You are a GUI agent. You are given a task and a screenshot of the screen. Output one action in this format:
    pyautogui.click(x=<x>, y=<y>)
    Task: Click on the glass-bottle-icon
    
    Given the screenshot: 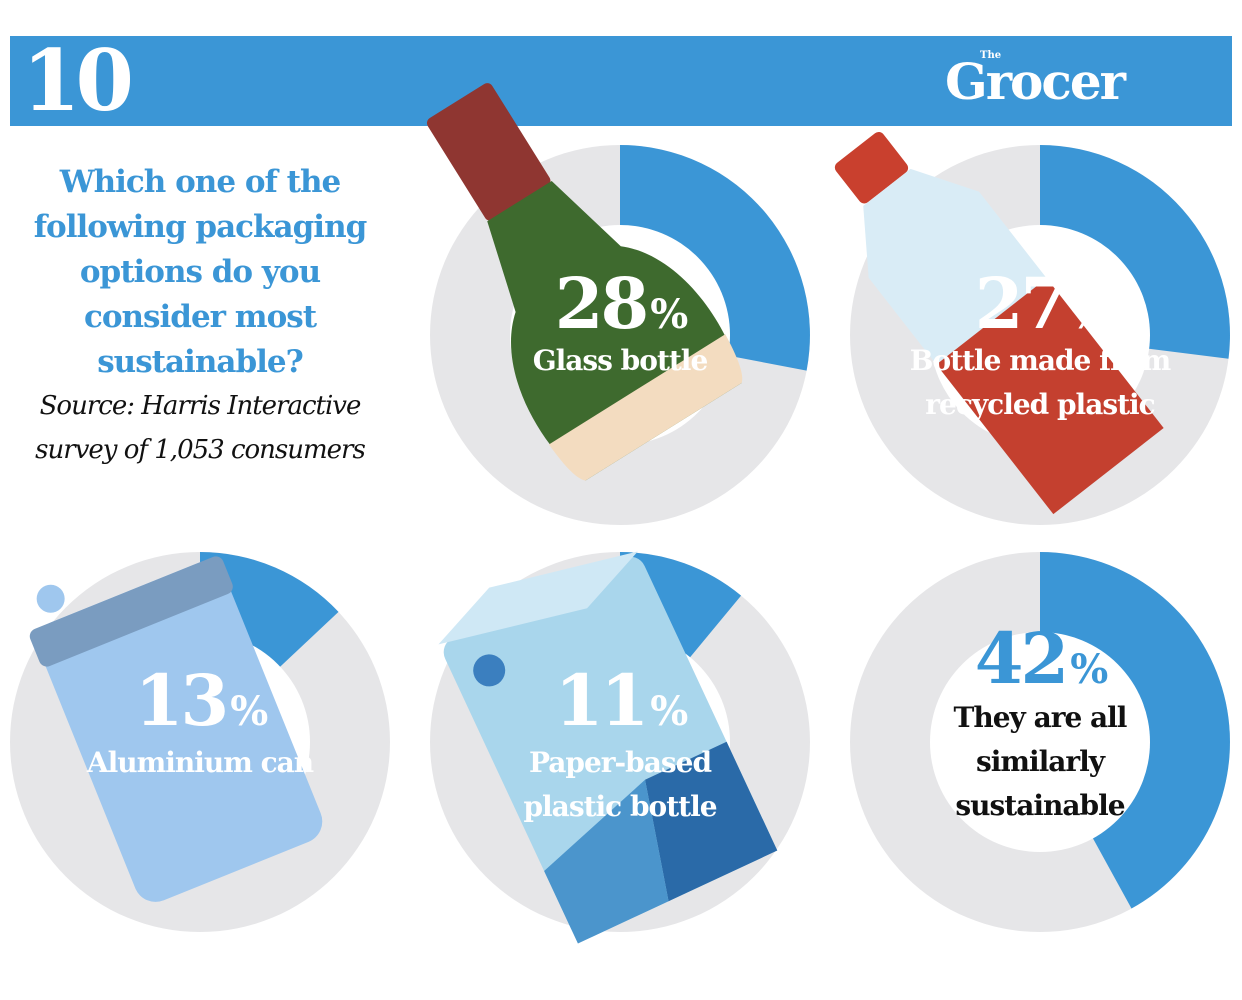 What is the action you would take?
    pyautogui.click(x=584, y=282)
    